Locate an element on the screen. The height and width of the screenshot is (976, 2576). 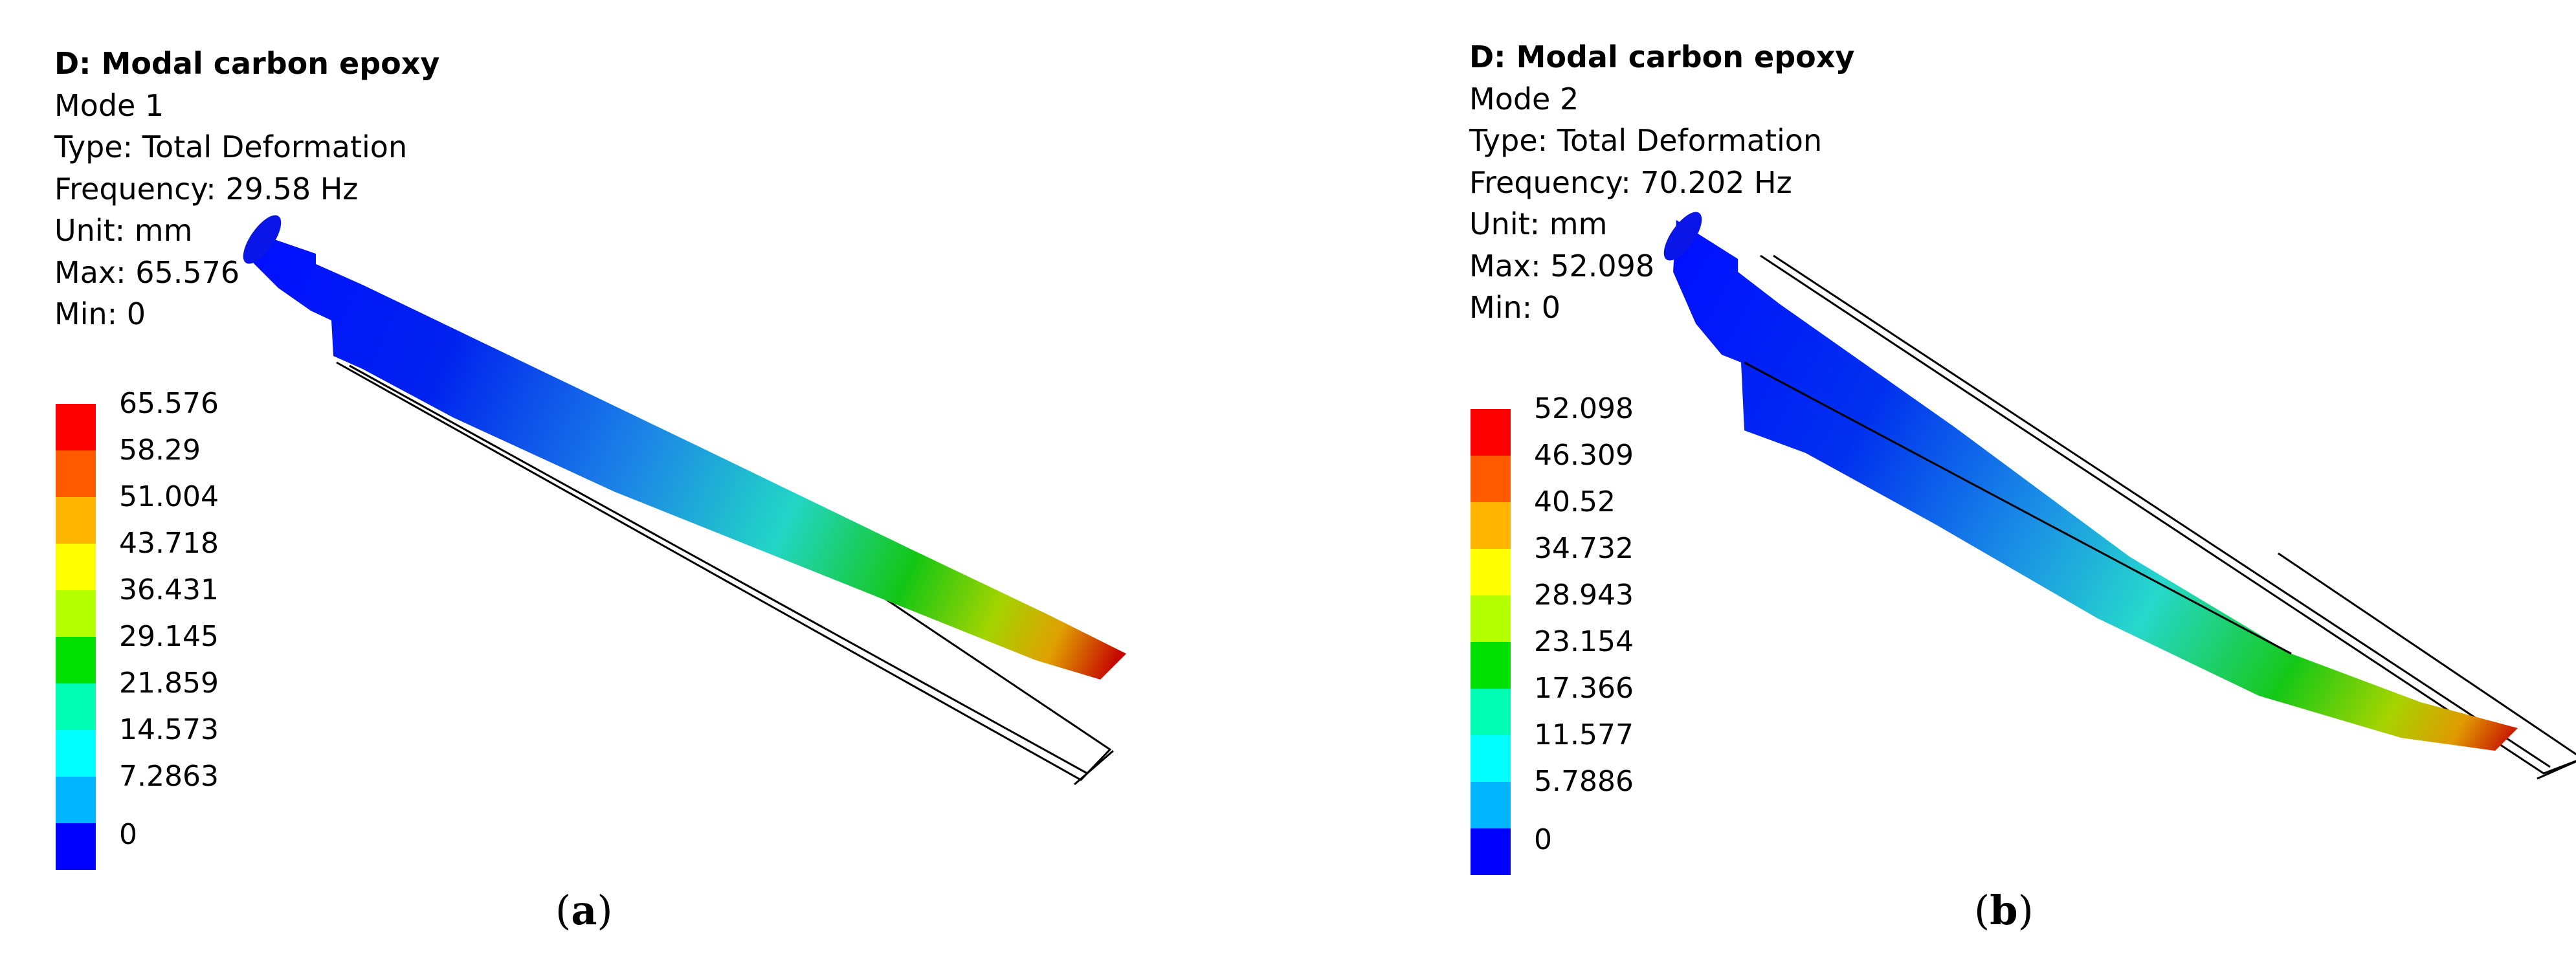
legend-tick-label: 40.52 is located at coordinates (1575, 502).